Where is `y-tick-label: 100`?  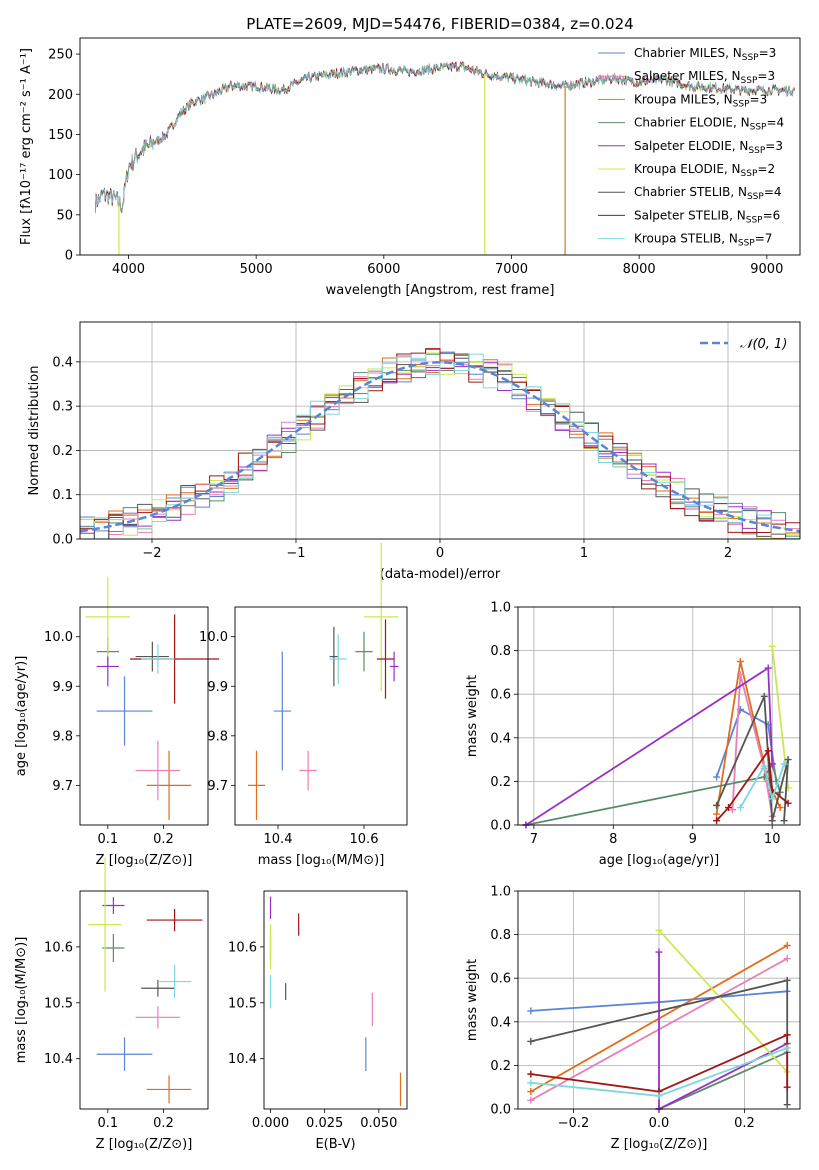
y-tick-label: 100 is located at coordinates (60, 175).